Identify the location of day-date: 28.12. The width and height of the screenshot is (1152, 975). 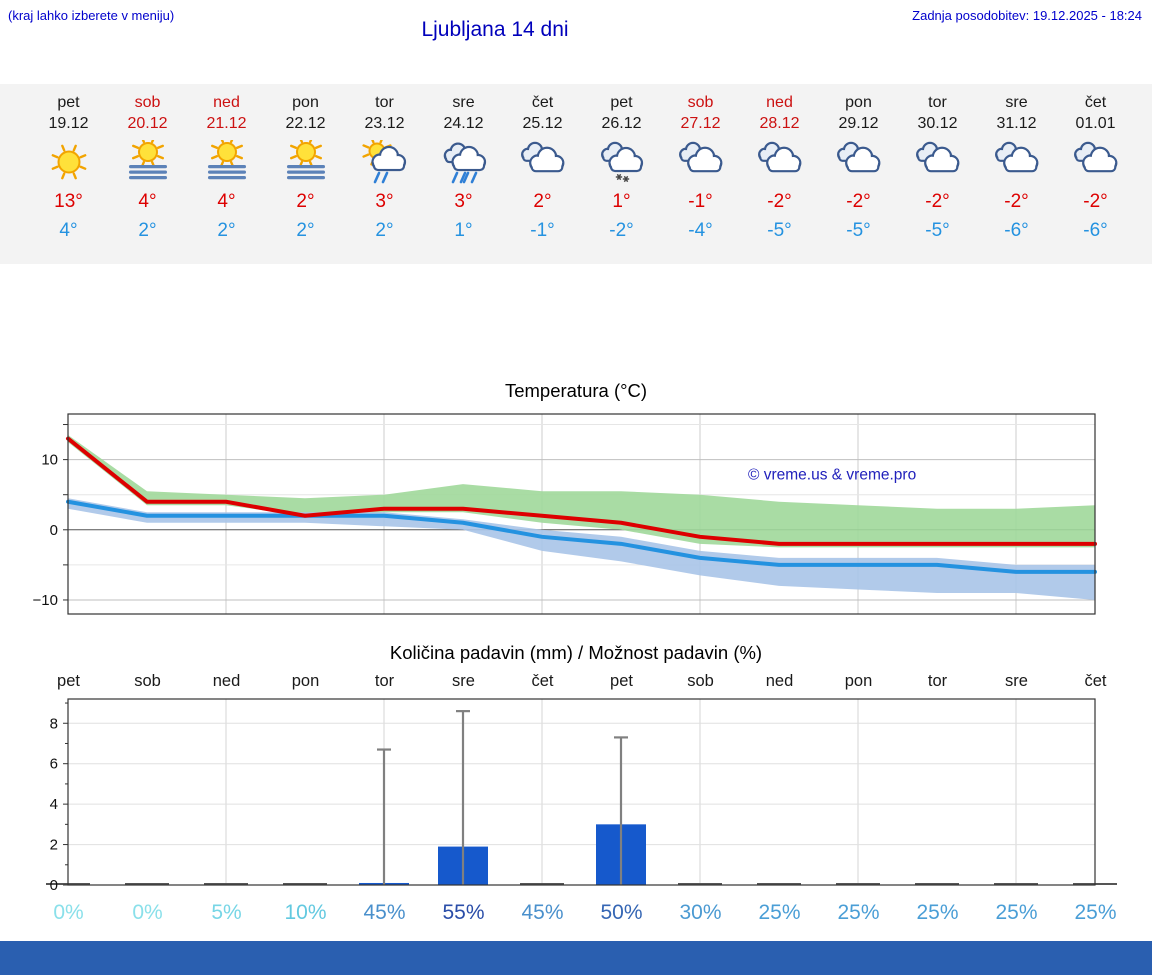
(779, 123).